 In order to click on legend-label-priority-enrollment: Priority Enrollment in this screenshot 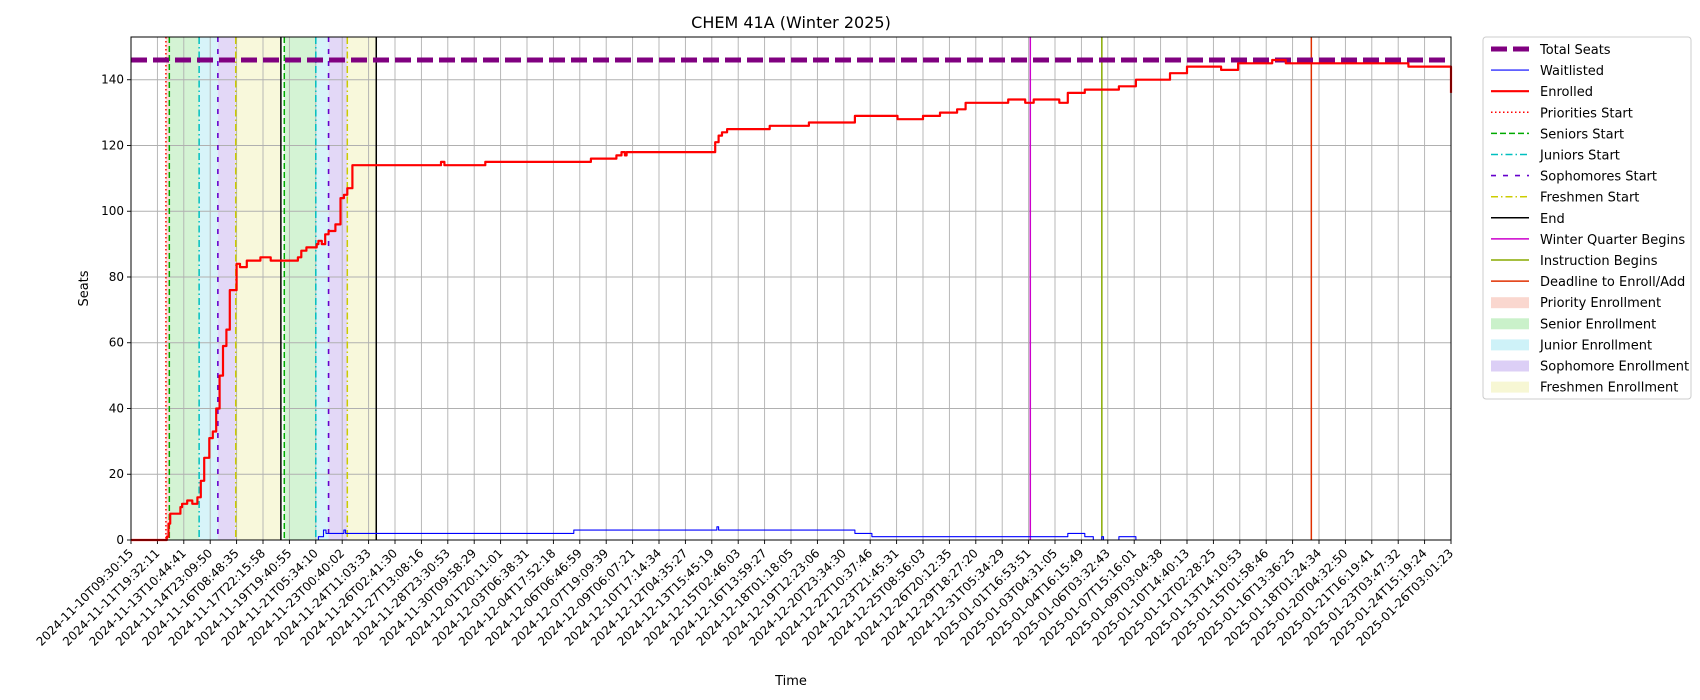, I will do `click(1600, 303)`.